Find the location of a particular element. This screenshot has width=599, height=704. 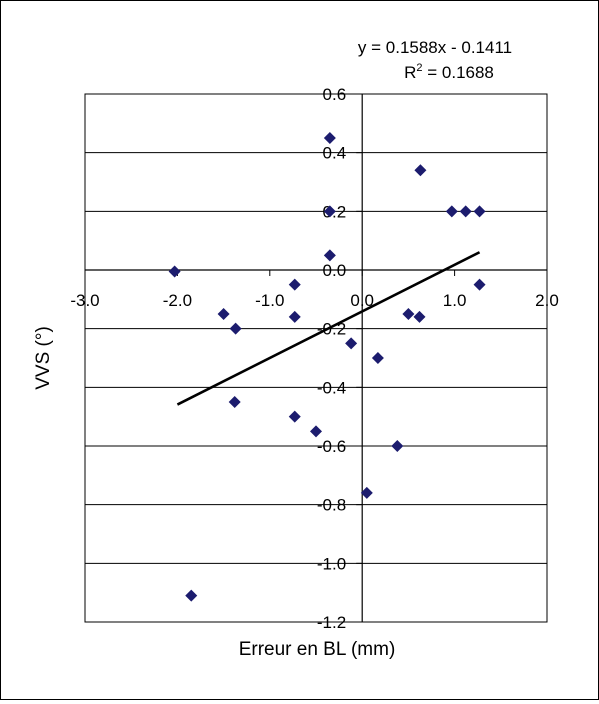

y-tick-label: 0.6 is located at coordinates (335, 94).